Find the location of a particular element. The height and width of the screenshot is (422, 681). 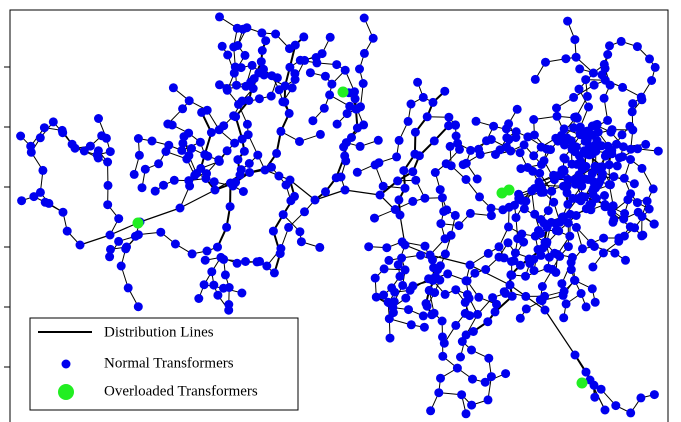

line-segment is located at coordinates (197, 199).